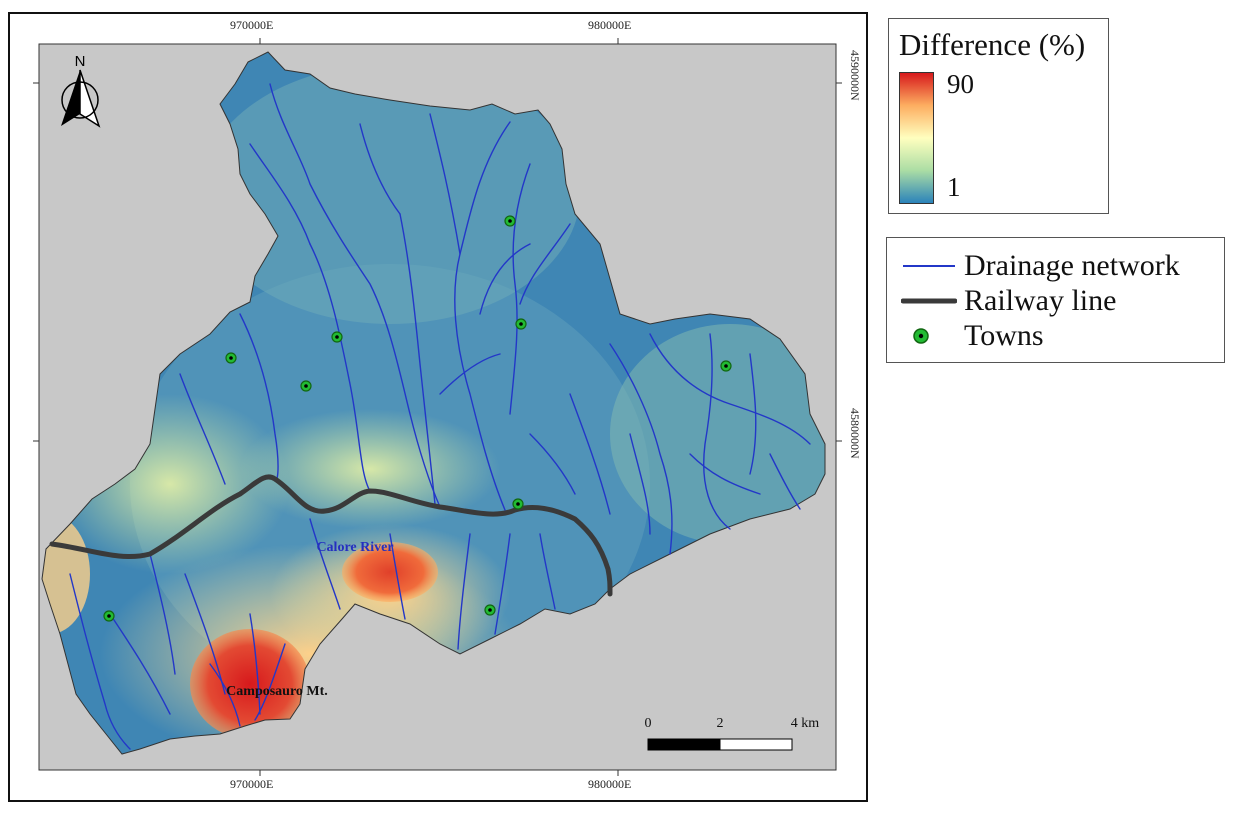 Image resolution: width=1234 pixels, height=813 pixels. What do you see at coordinates (277, 691) in the screenshot?
I see `camposauro-label: Camposauro Mt.` at bounding box center [277, 691].